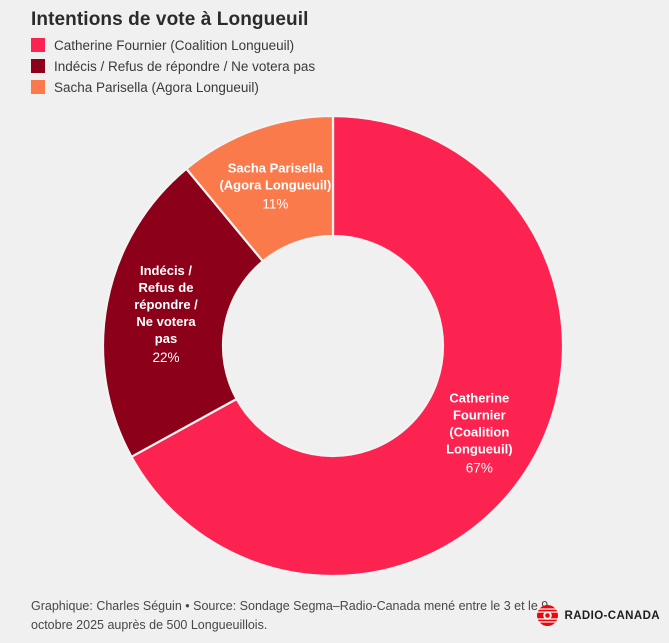 This screenshot has height=643, width=669. Describe the element at coordinates (612, 615) in the screenshot. I see `radio-canada-wordmark: RADIO-CANADA` at that location.